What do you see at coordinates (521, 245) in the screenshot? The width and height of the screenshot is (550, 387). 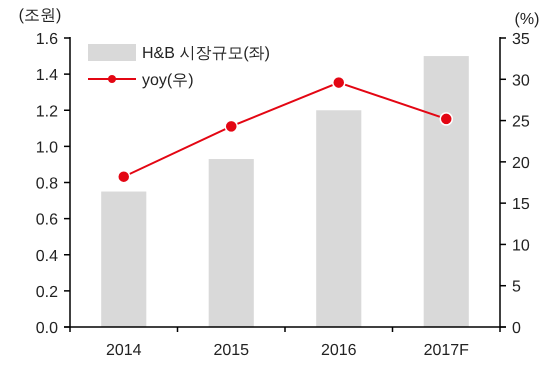 I see `y2-tick-label: 10` at bounding box center [521, 245].